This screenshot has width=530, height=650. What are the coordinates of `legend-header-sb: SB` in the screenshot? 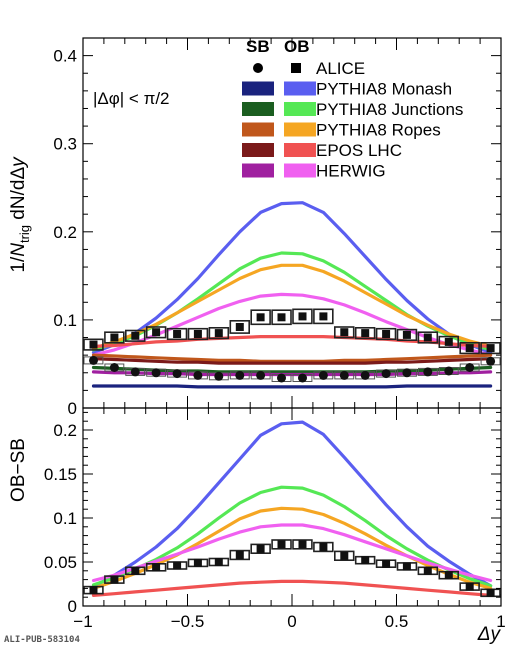 It's located at (258, 46).